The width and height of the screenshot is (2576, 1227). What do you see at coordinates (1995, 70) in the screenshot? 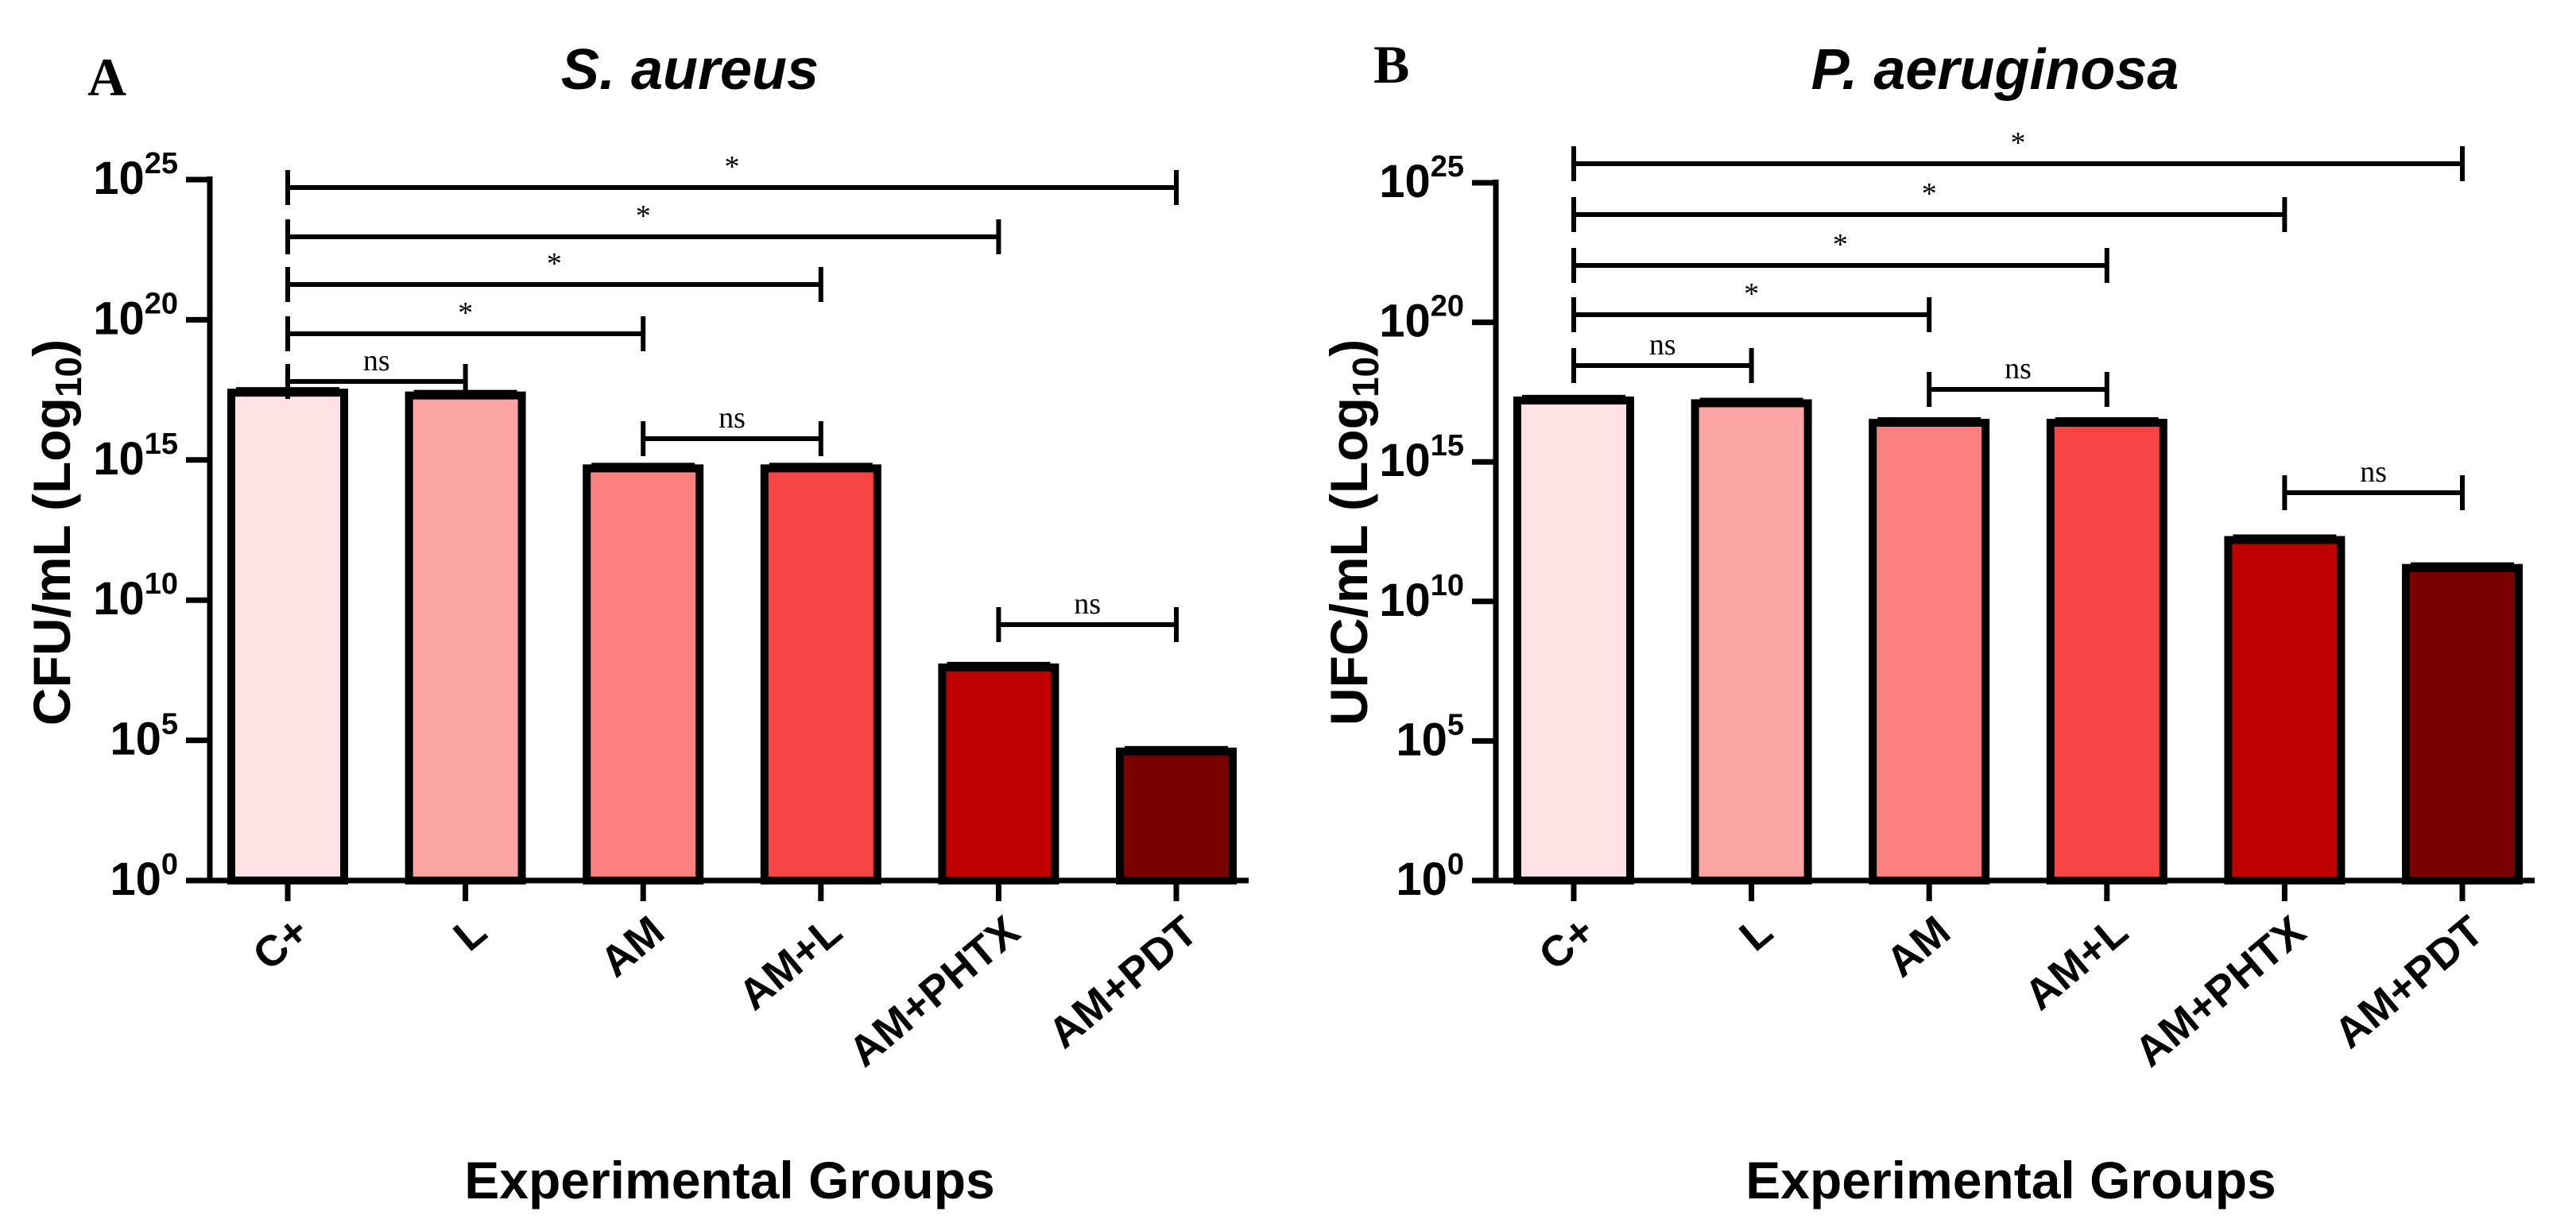
I see `chart-title: P. aeruginosa` at bounding box center [1995, 70].